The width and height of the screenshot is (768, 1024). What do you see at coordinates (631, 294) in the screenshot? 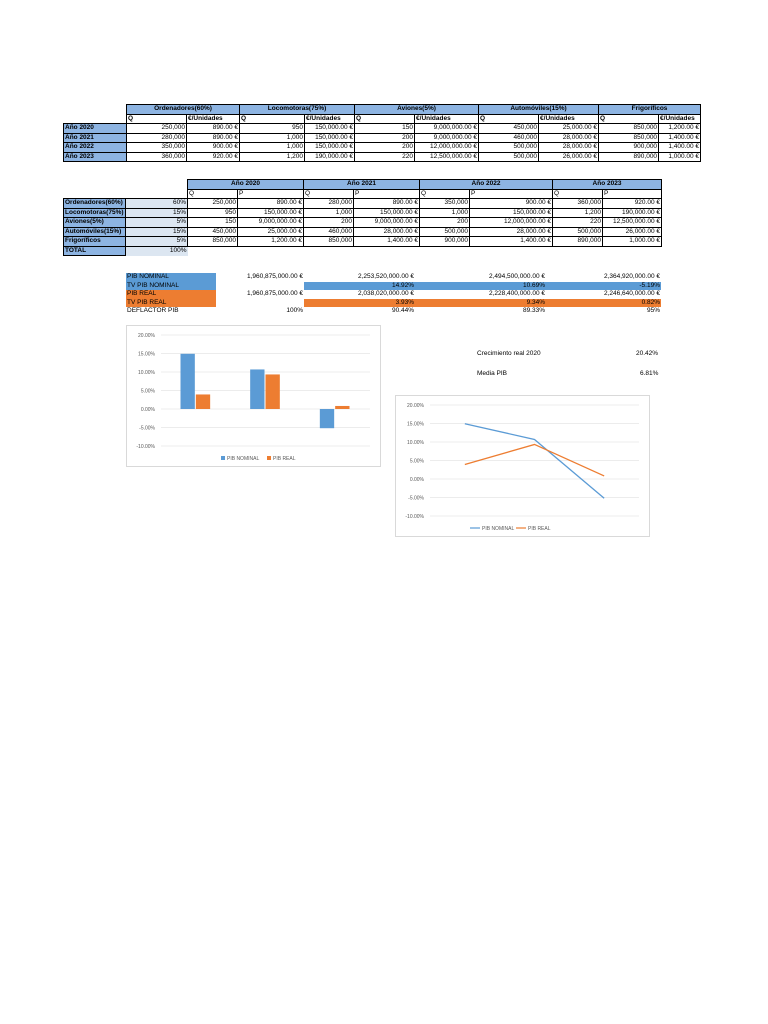
I see `summary-value: 2,246,640,000.00 €` at bounding box center [631, 294].